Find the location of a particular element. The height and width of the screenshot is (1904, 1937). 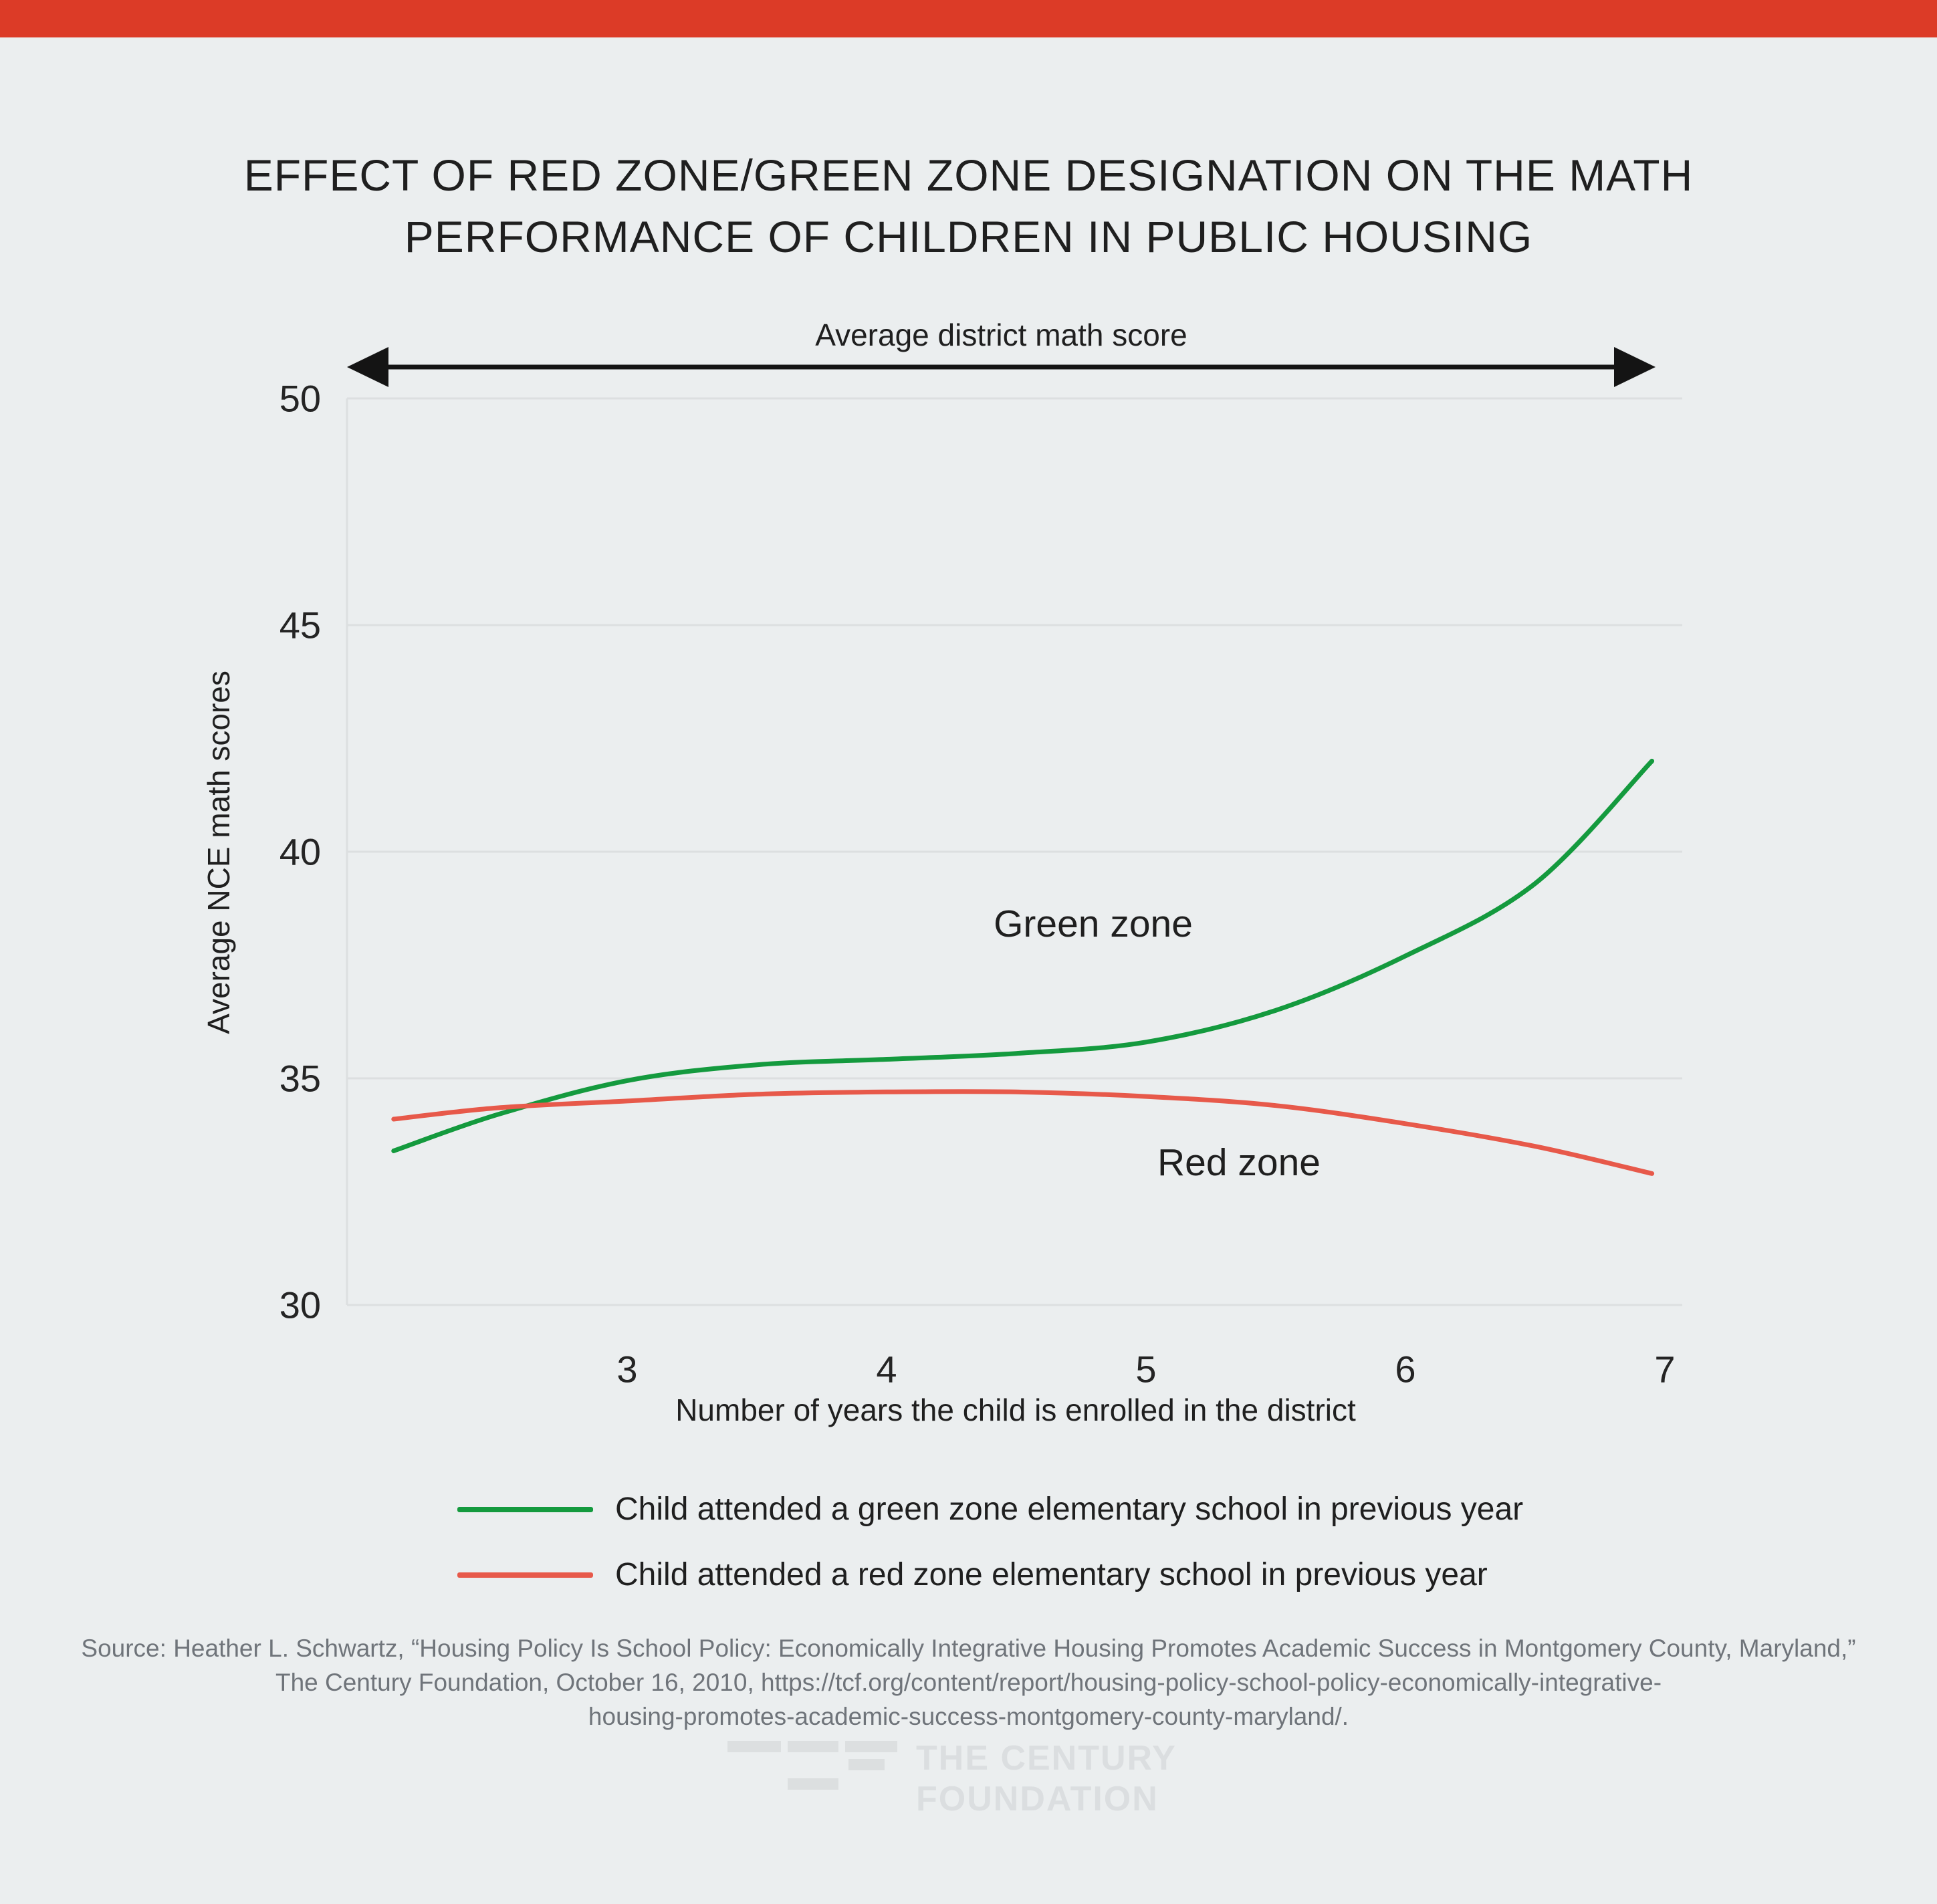

legend-swatch-red-line is located at coordinates (525, 1575).